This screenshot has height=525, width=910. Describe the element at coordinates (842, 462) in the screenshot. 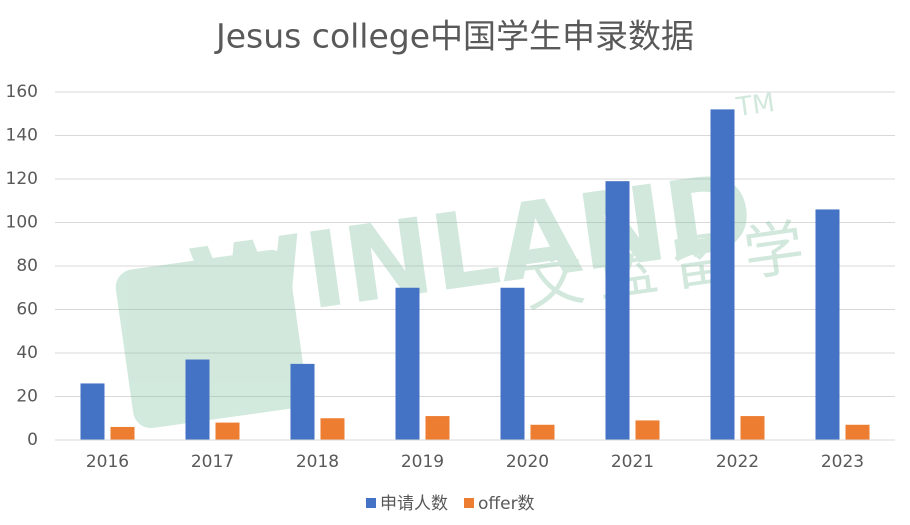

I see `x-tick-label: 2023` at that location.